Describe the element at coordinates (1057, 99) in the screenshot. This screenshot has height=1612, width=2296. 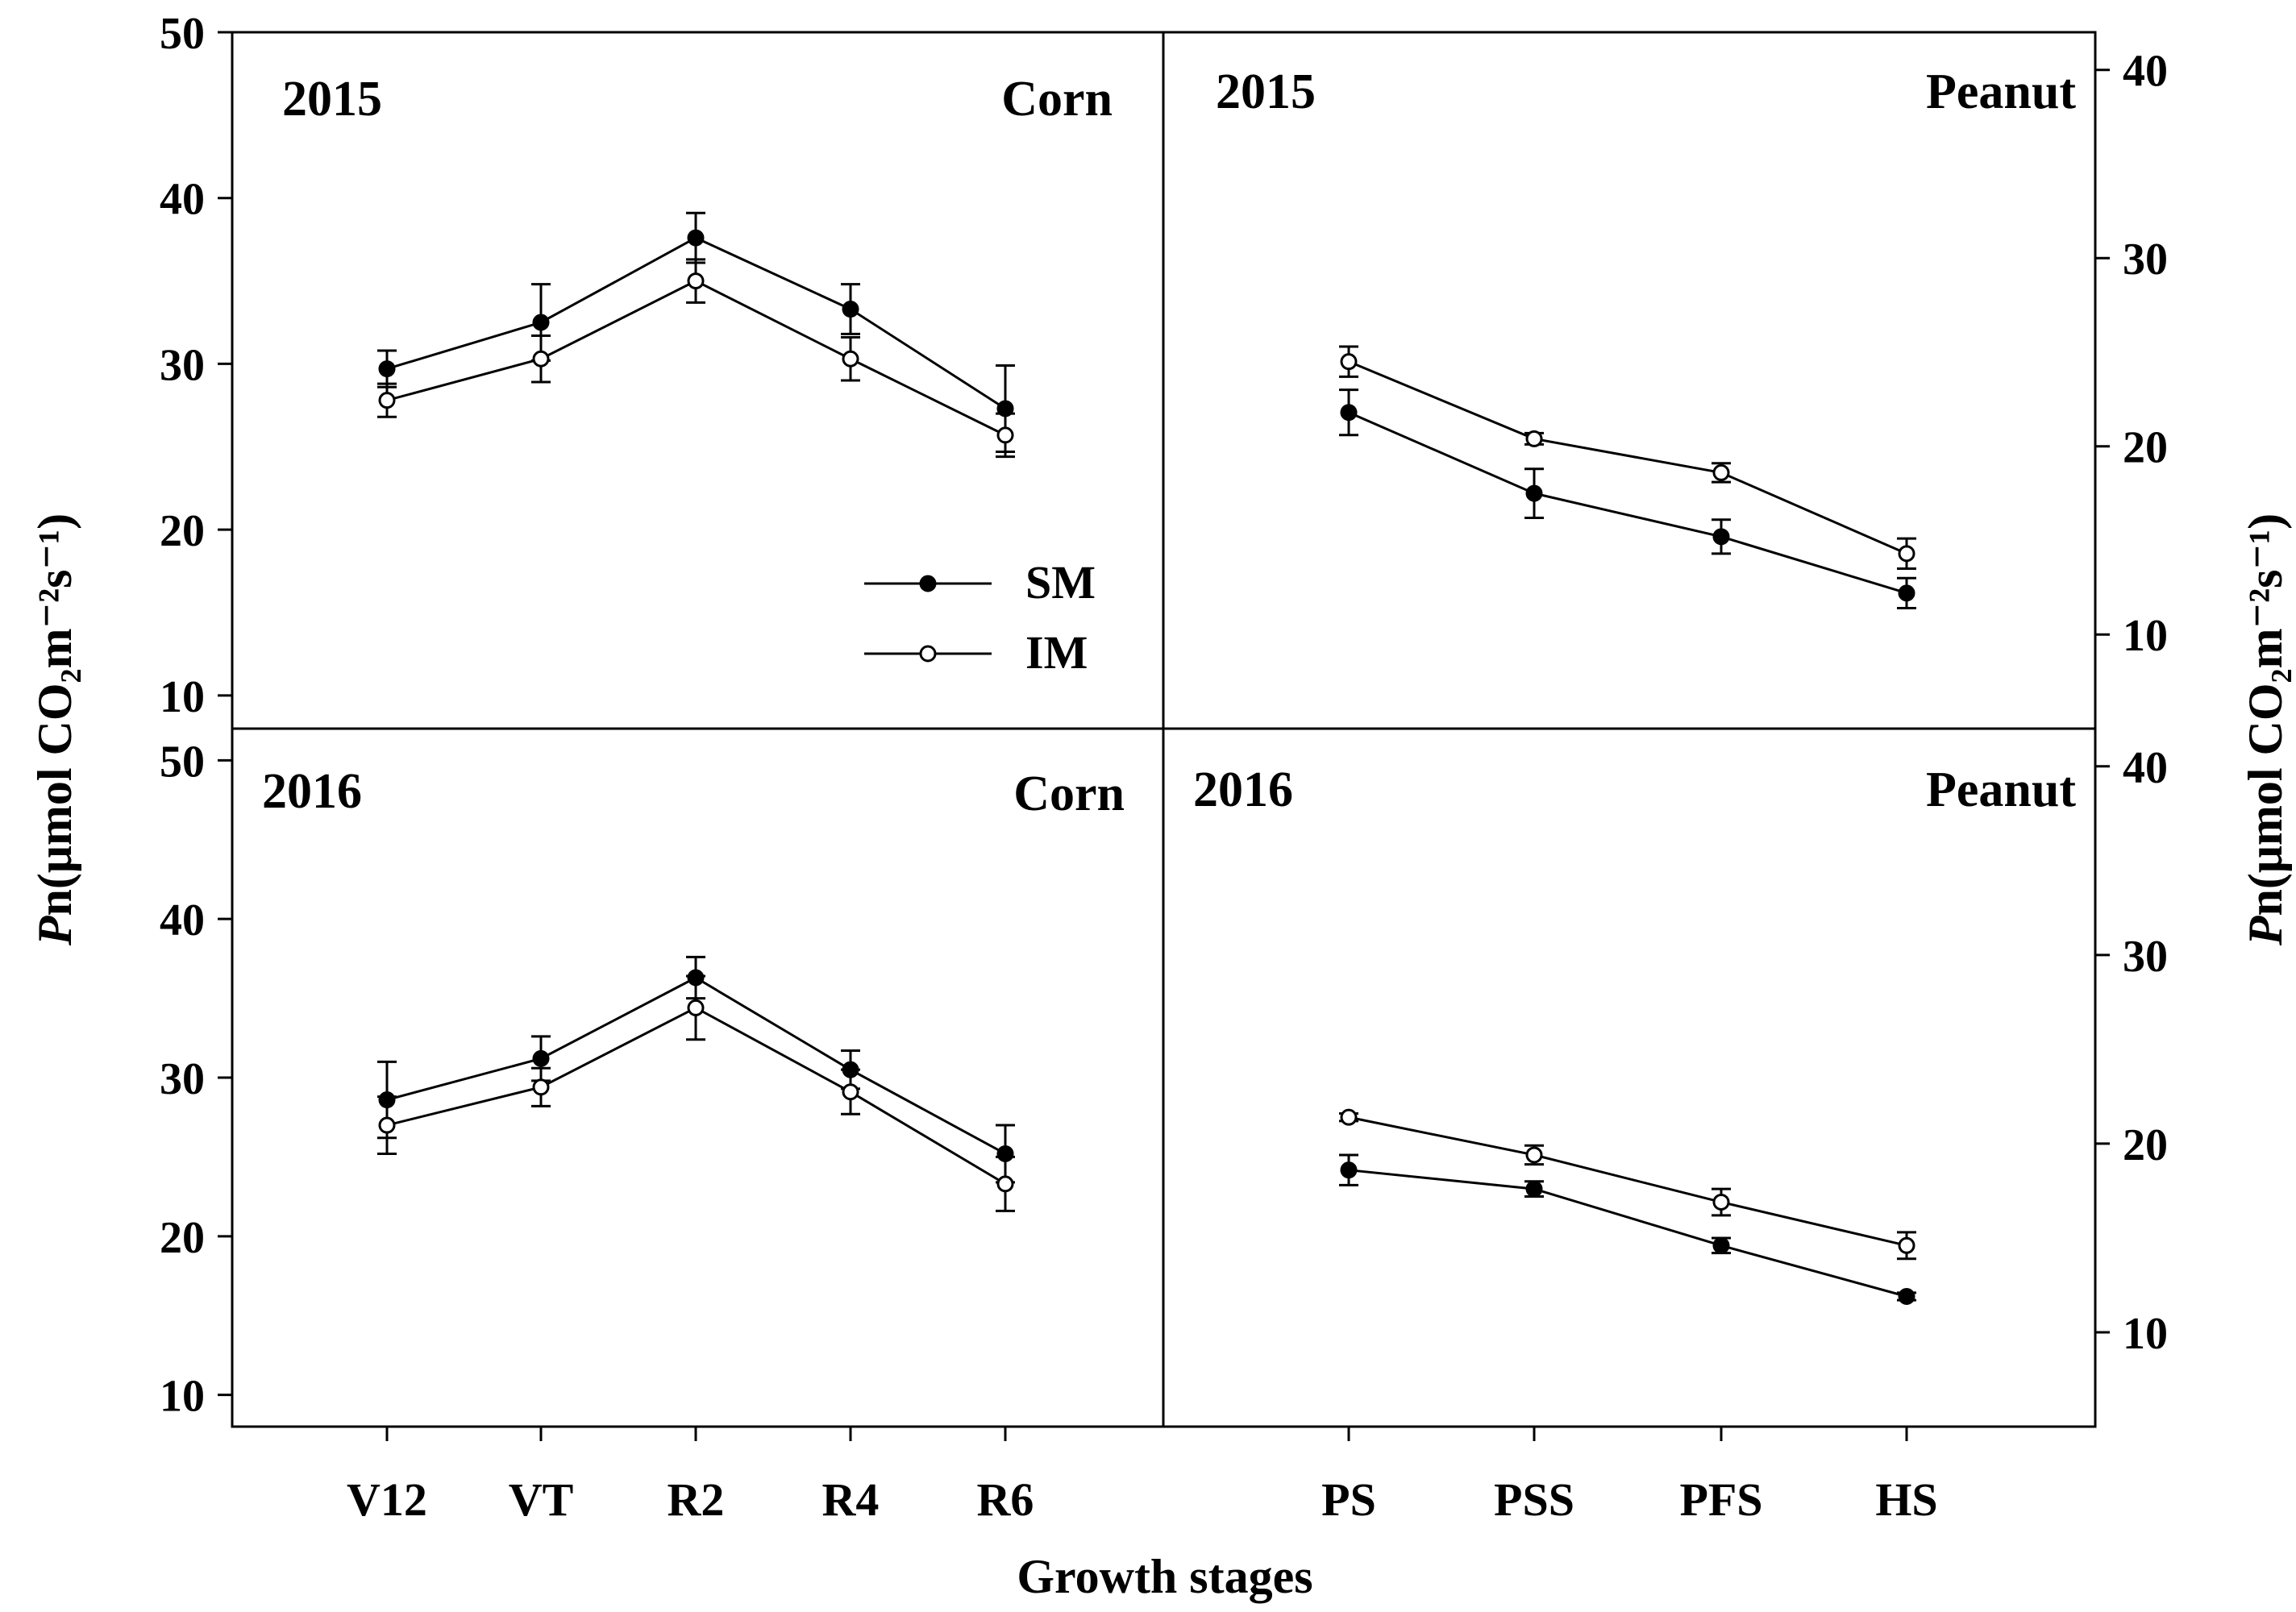
I see `panel-crop-2015-corn: Corn` at that location.